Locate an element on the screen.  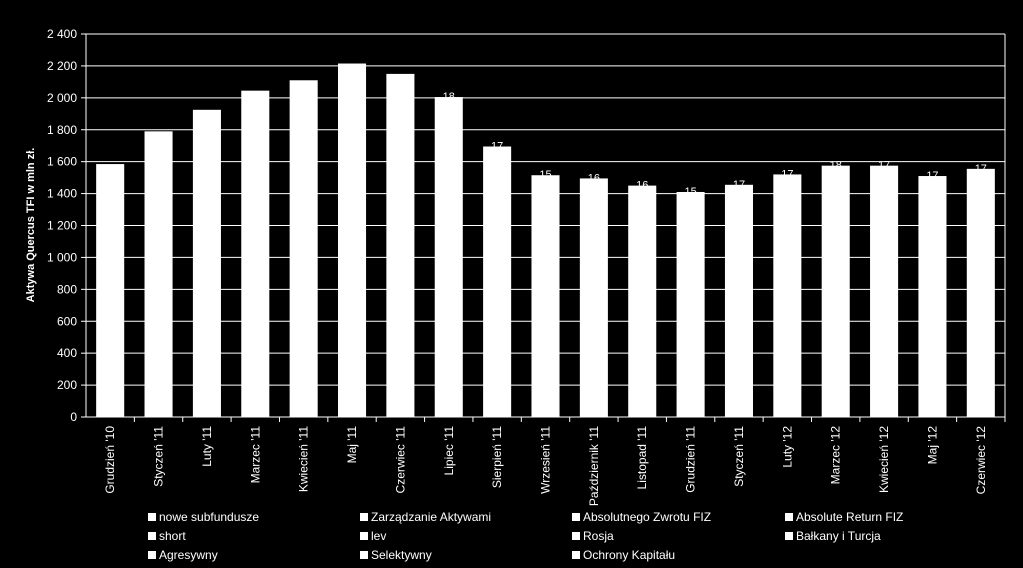
legend-entry: Selektywny is located at coordinates (401, 555).